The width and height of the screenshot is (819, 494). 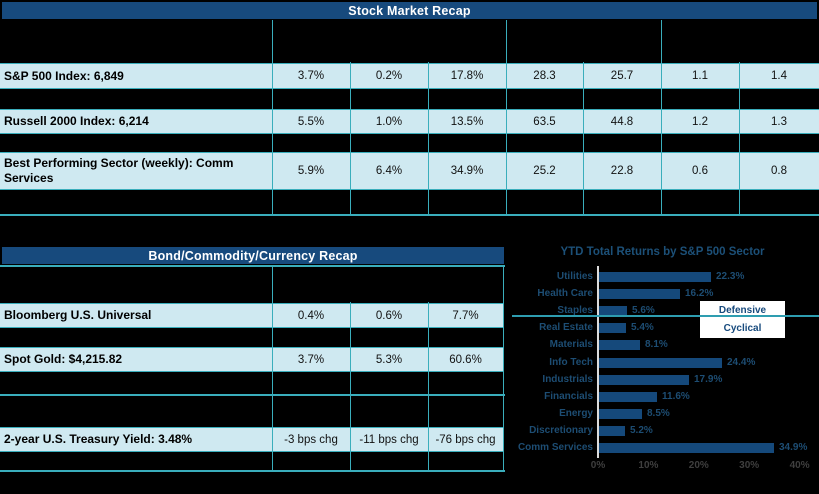 I want to click on row-value-cell: 0.6, so click(x=700, y=171).